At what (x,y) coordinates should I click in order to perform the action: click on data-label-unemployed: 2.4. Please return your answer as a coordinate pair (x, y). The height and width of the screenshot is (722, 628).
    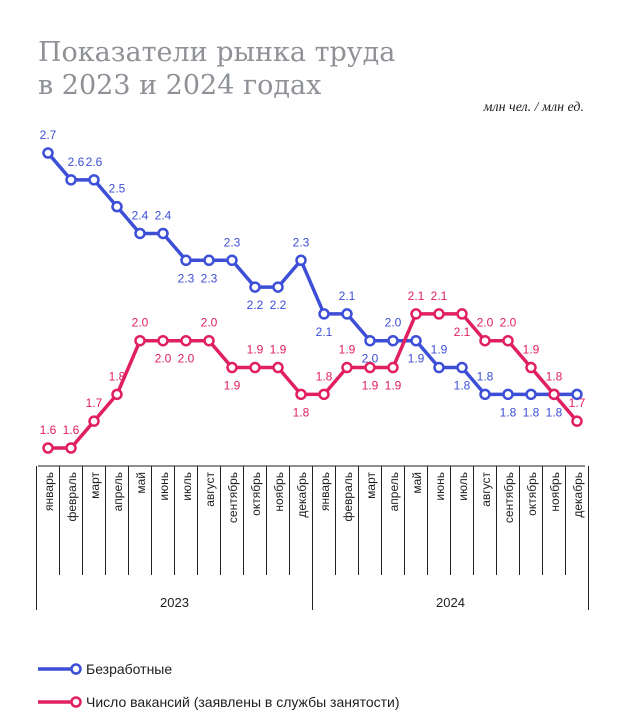
    Looking at the image, I should click on (140, 215).